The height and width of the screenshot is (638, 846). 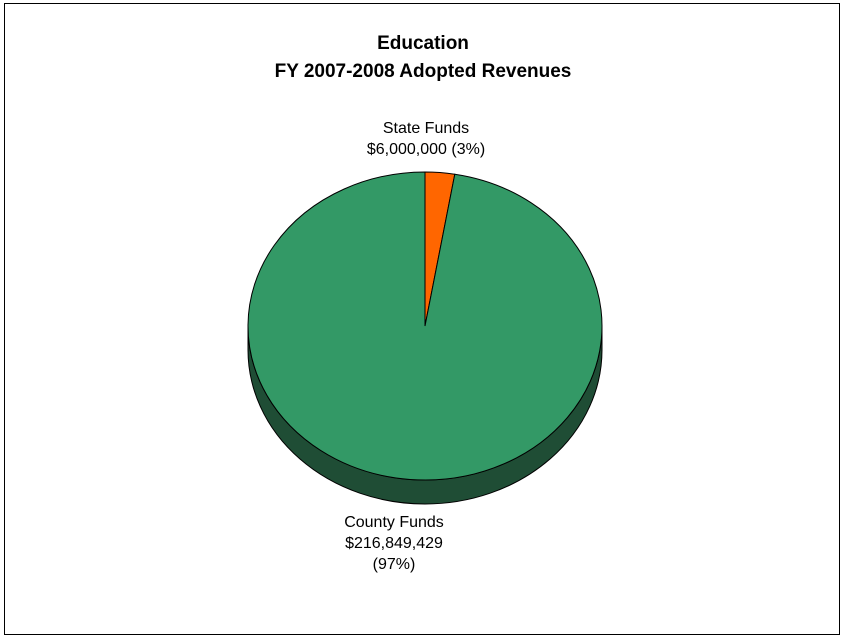 I want to click on chart-title: Education, so click(x=423, y=43).